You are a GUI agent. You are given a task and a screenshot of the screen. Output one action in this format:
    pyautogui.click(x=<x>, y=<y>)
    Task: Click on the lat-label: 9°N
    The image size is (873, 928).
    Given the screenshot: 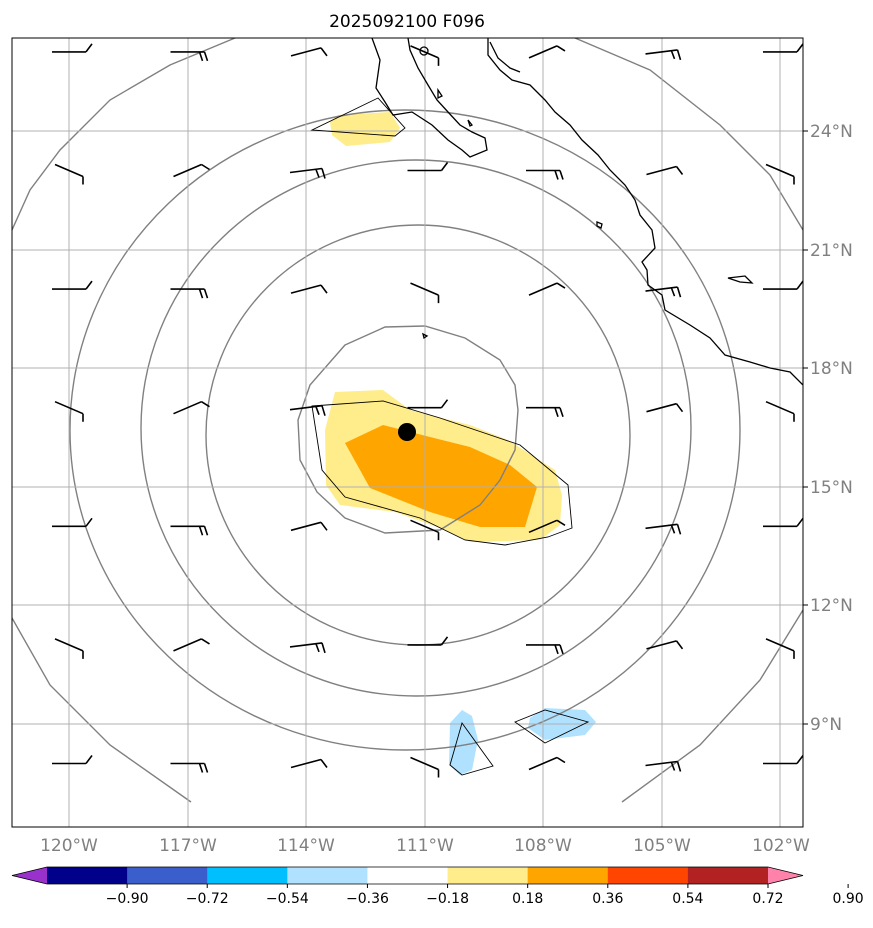 What is the action you would take?
    pyautogui.click(x=826, y=725)
    